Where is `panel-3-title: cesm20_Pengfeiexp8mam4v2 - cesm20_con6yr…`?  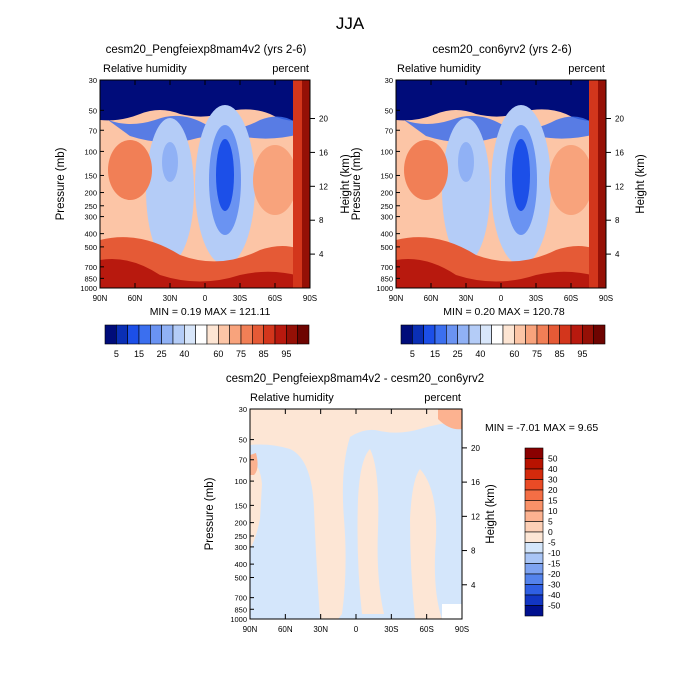 panel-3-title: cesm20_Pengfeiexp8mam4v2 - cesm20_con6yr… is located at coordinates (355, 379).